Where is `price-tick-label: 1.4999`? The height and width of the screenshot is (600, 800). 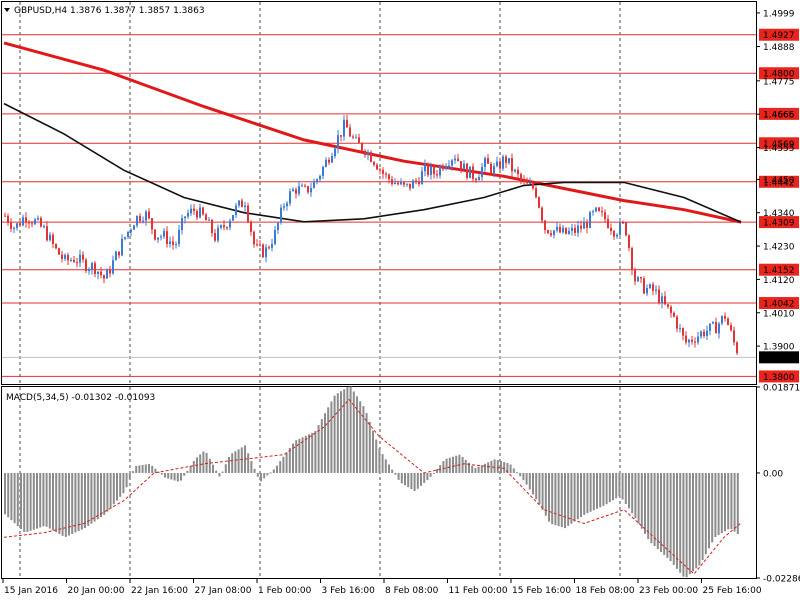
price-tick-label: 1.4999 is located at coordinates (779, 14).